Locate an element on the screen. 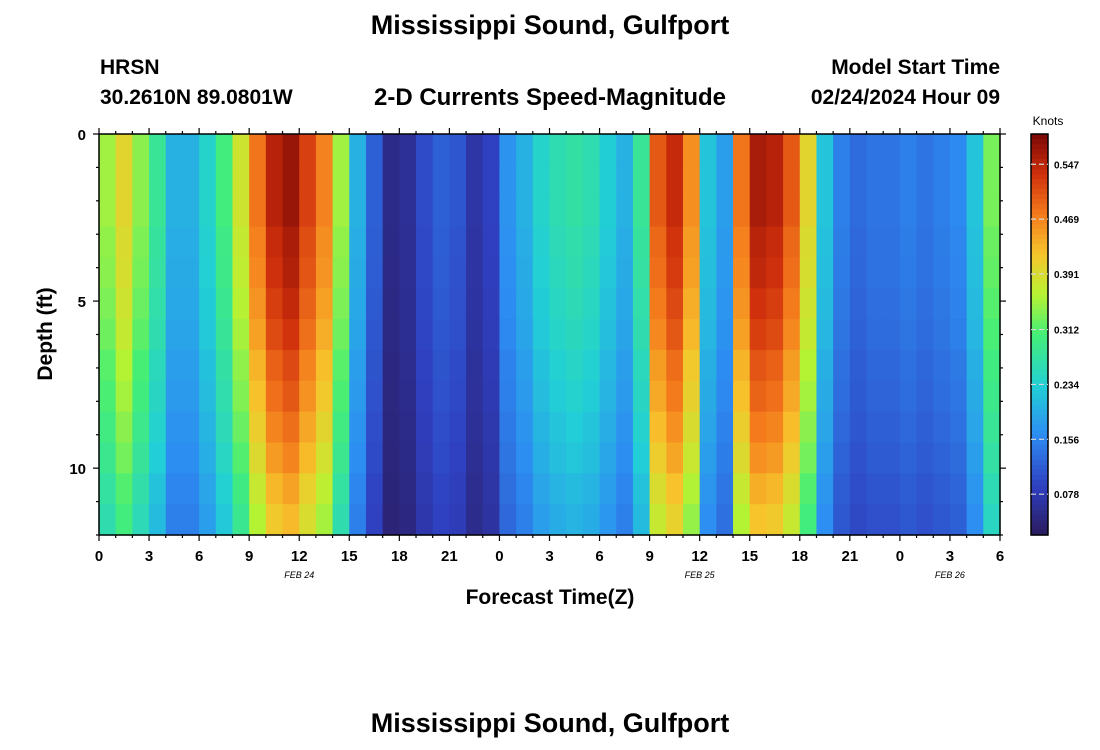 The image size is (1100, 750). x-tick-label: 3 is located at coordinates (149, 556).